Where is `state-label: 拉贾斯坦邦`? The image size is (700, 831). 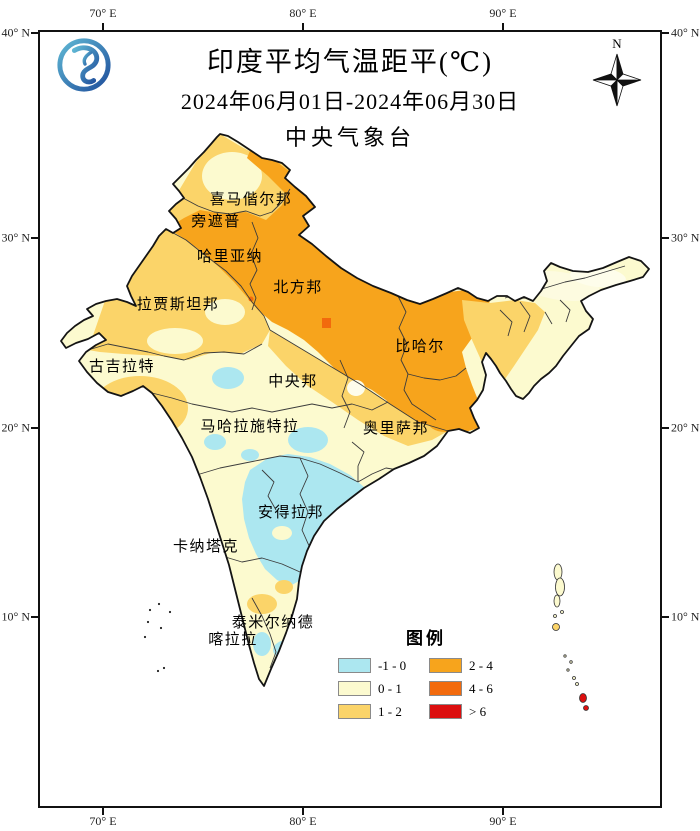 state-label: 拉贾斯坦邦 is located at coordinates (178, 304).